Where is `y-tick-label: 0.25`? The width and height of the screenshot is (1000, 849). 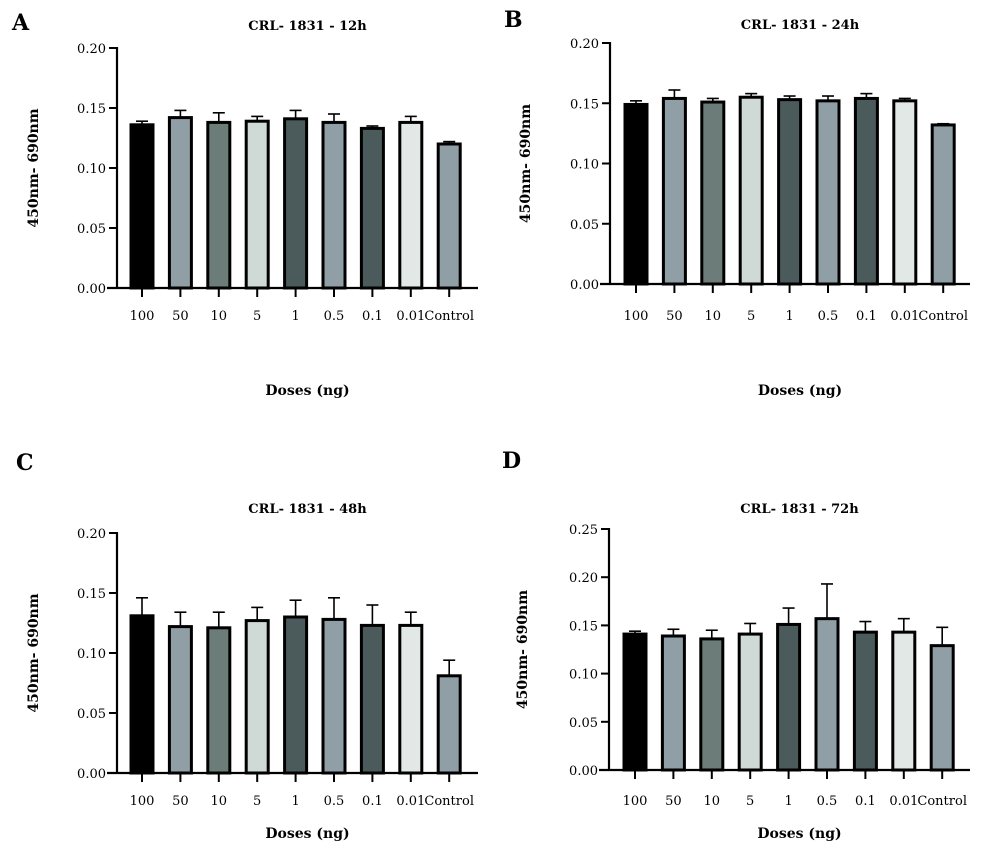 y-tick-label: 0.25 is located at coordinates (583, 530).